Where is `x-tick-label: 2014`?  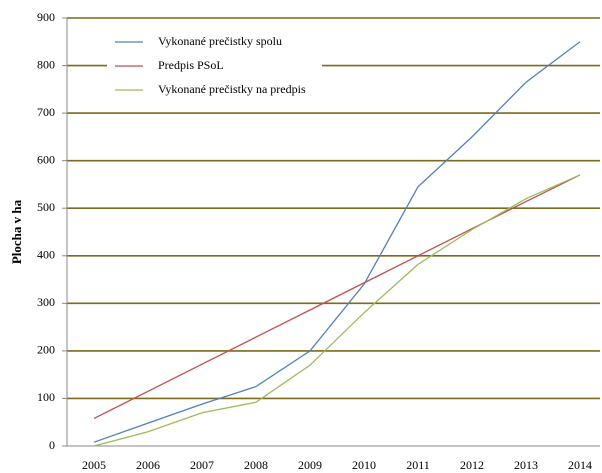 x-tick-label: 2014 is located at coordinates (580, 465).